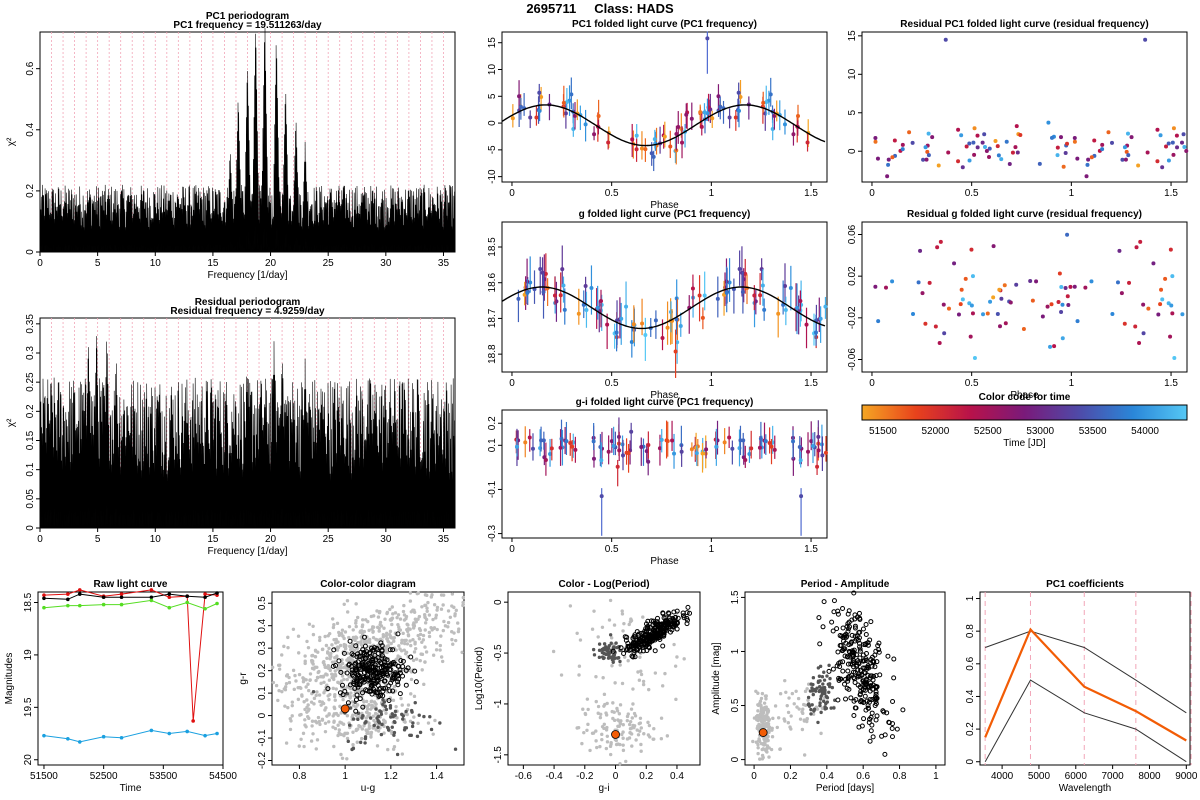 This screenshot has height=800, width=1200. Describe the element at coordinates (603, 788) in the screenshot. I see `x-axis-label: g-i` at that location.